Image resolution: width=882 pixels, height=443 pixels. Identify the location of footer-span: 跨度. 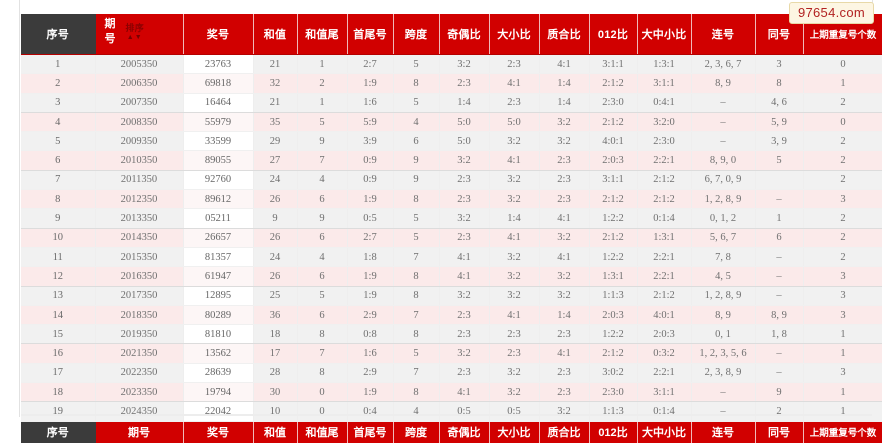
(416, 432).